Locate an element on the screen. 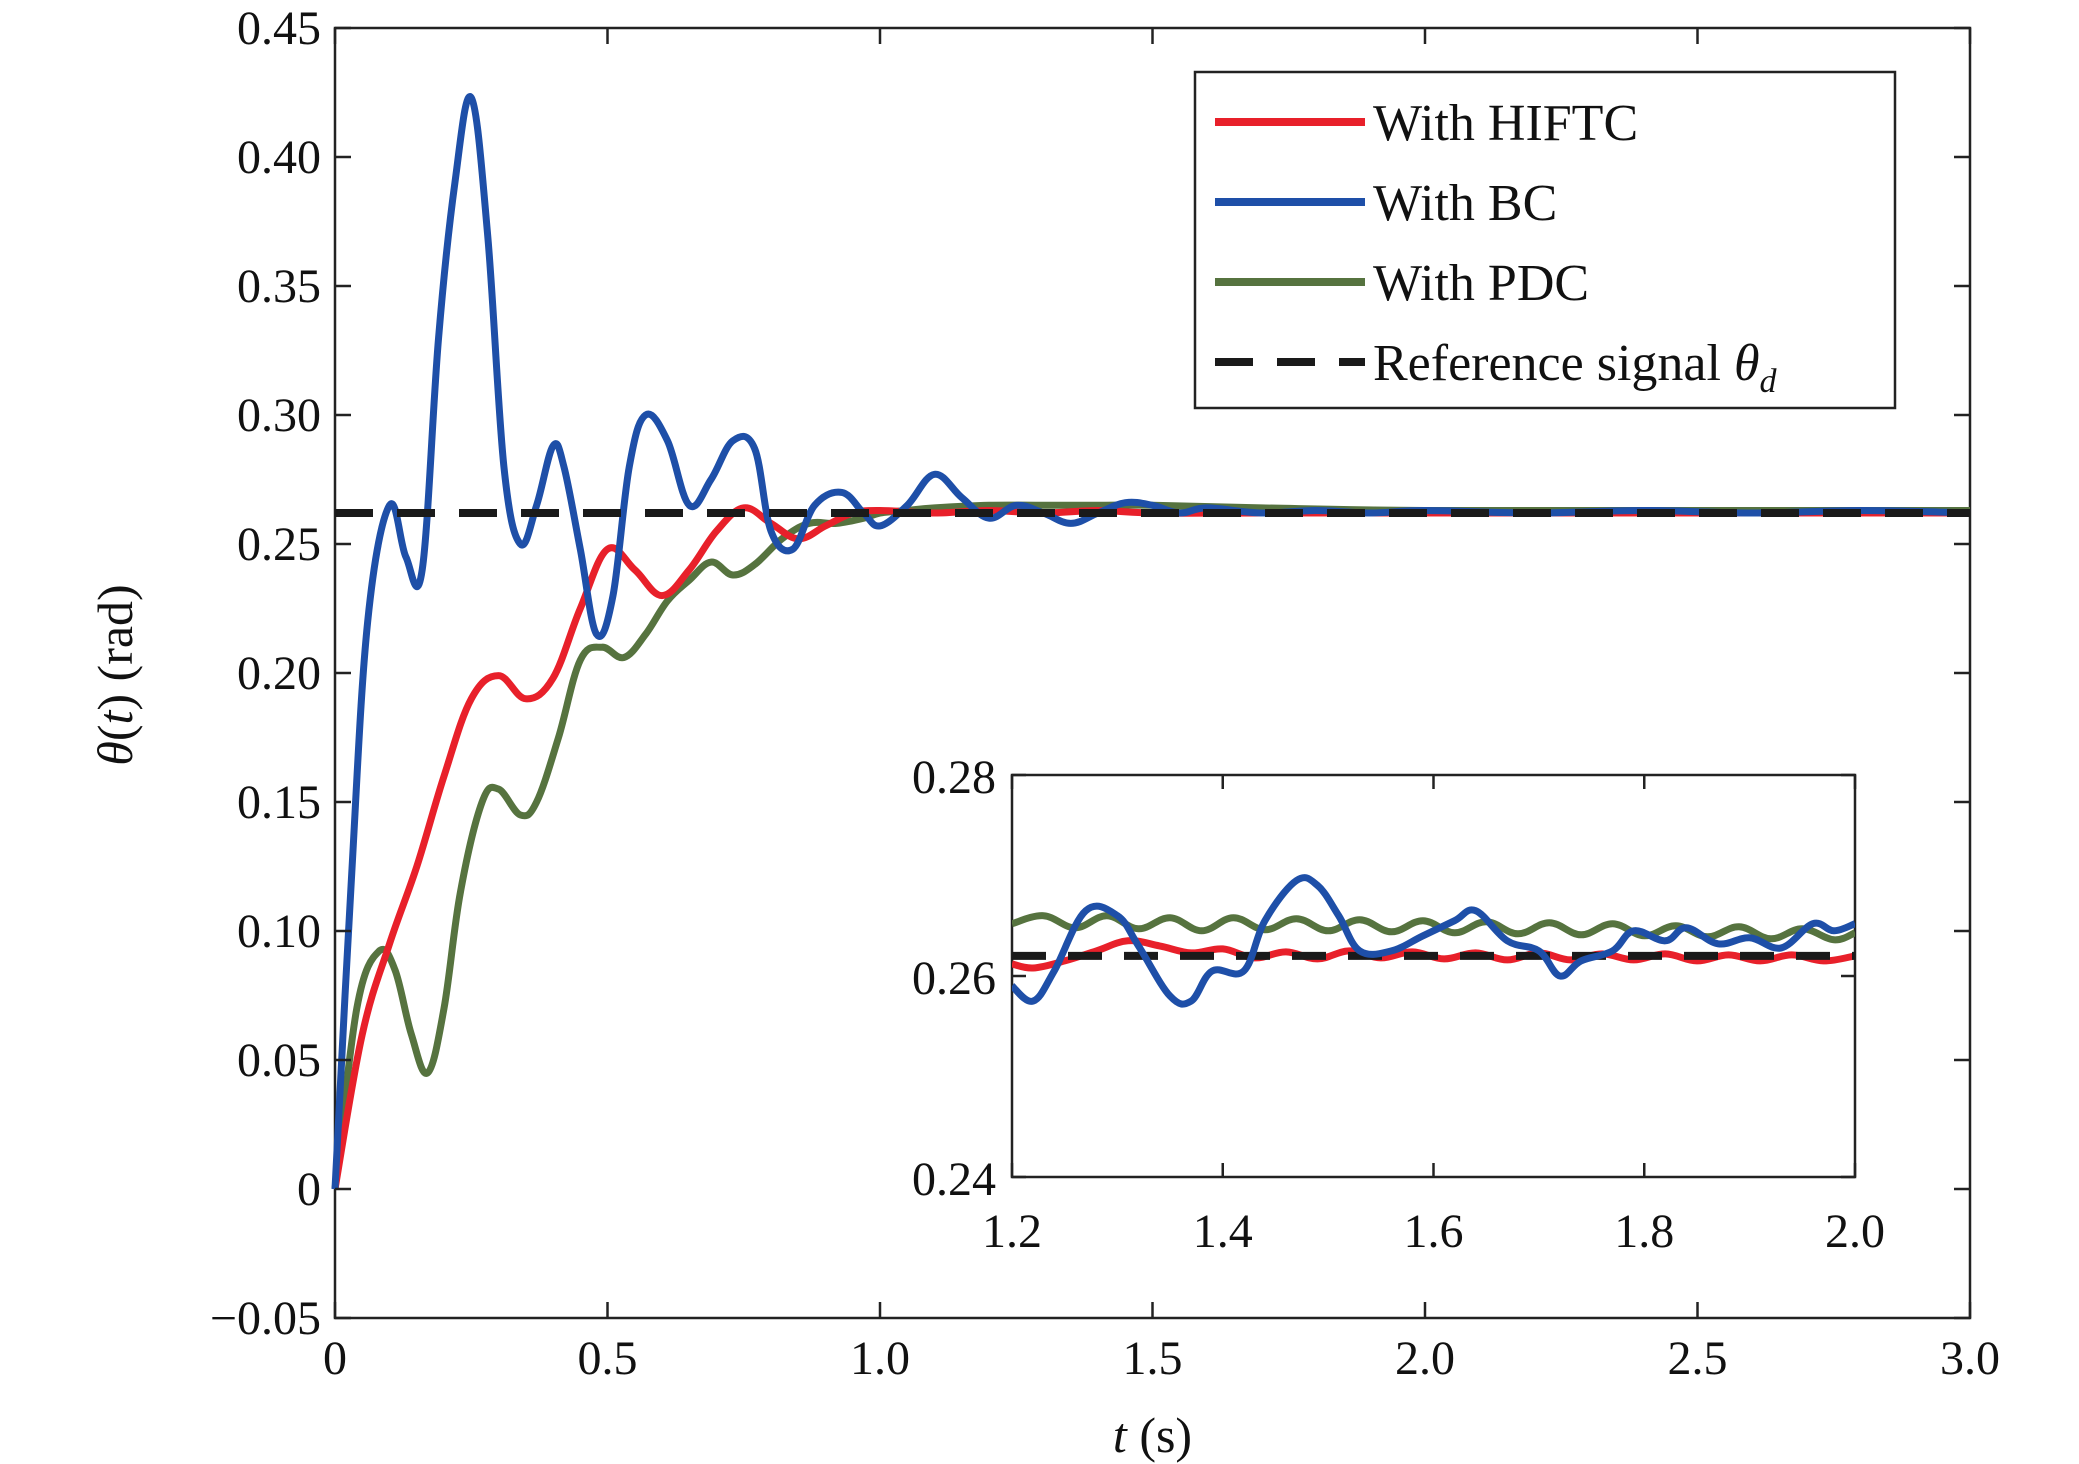 The image size is (2079, 1464). y-tick-label: 0.20 is located at coordinates (279, 673).